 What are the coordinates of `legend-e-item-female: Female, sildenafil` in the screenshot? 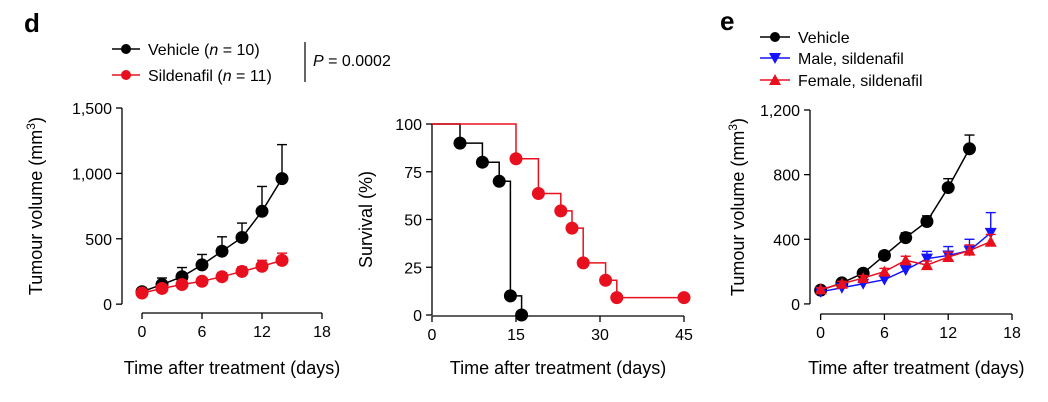 It's located at (841, 81).